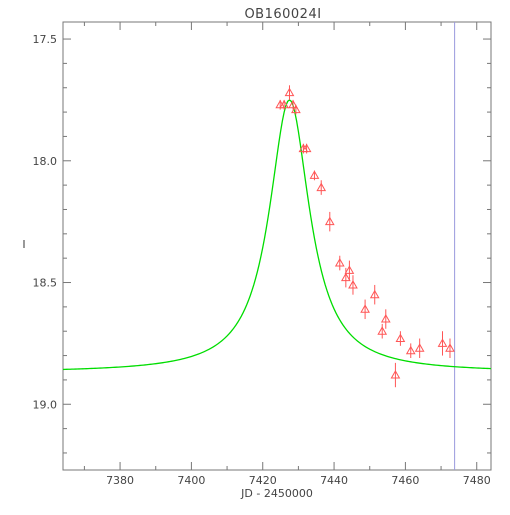  I want to click on y-tick-label: 18.0, so click(45, 161).